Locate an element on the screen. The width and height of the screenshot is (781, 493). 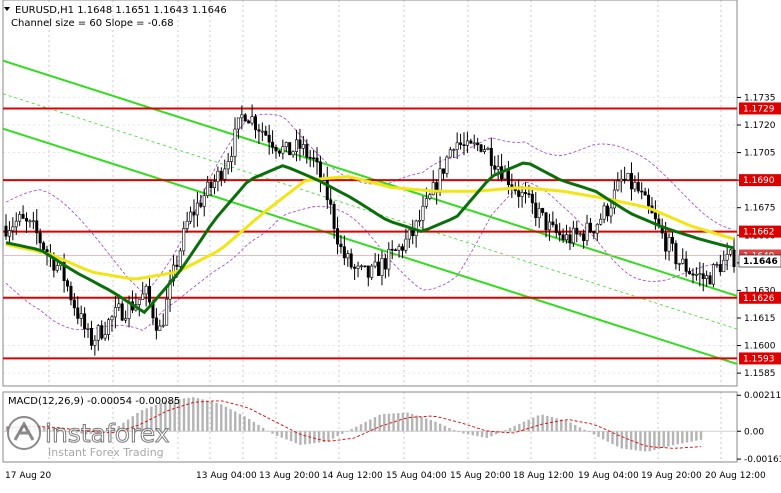
dropdown-arrow-icon is located at coordinates (7, 9).